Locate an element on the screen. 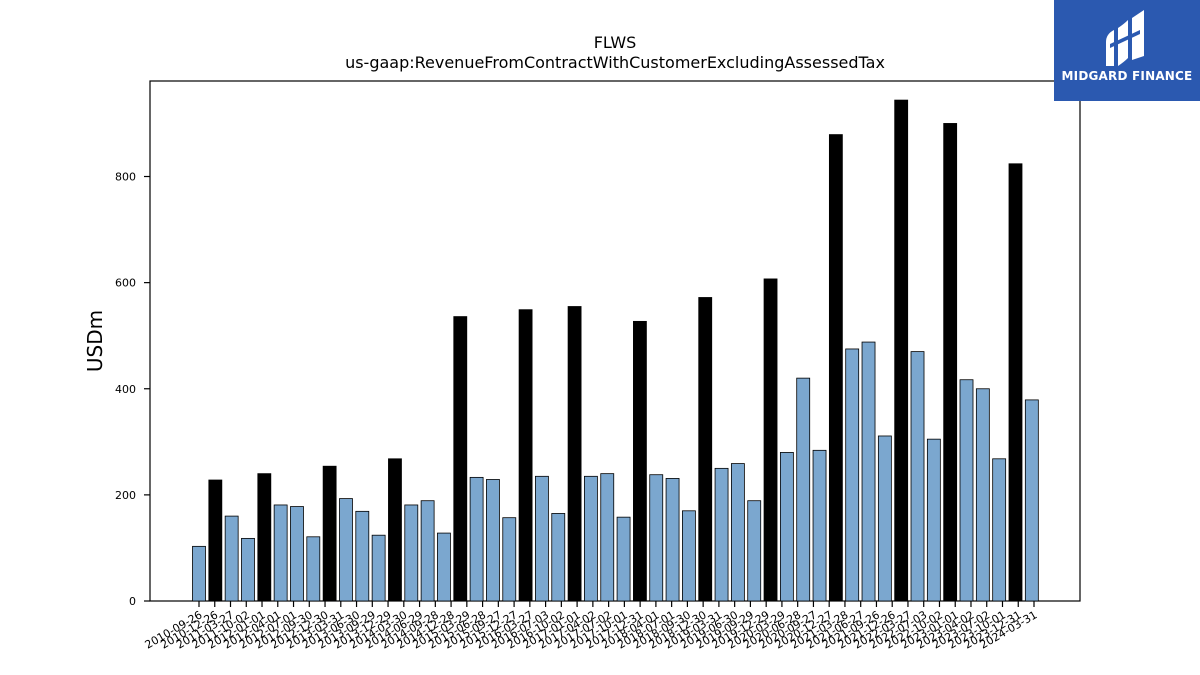  midgard-logo-icon is located at coordinates (1127, 50).